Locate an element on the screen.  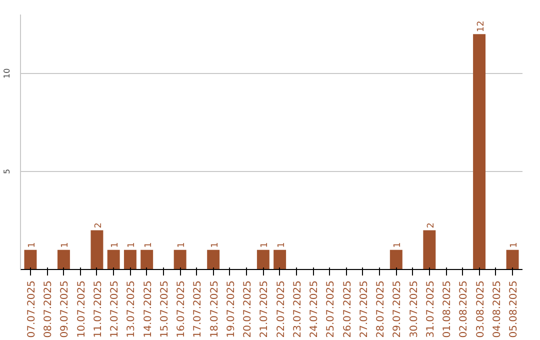
x-tick-label: 02.08.2025 is located at coordinates (464, 309).